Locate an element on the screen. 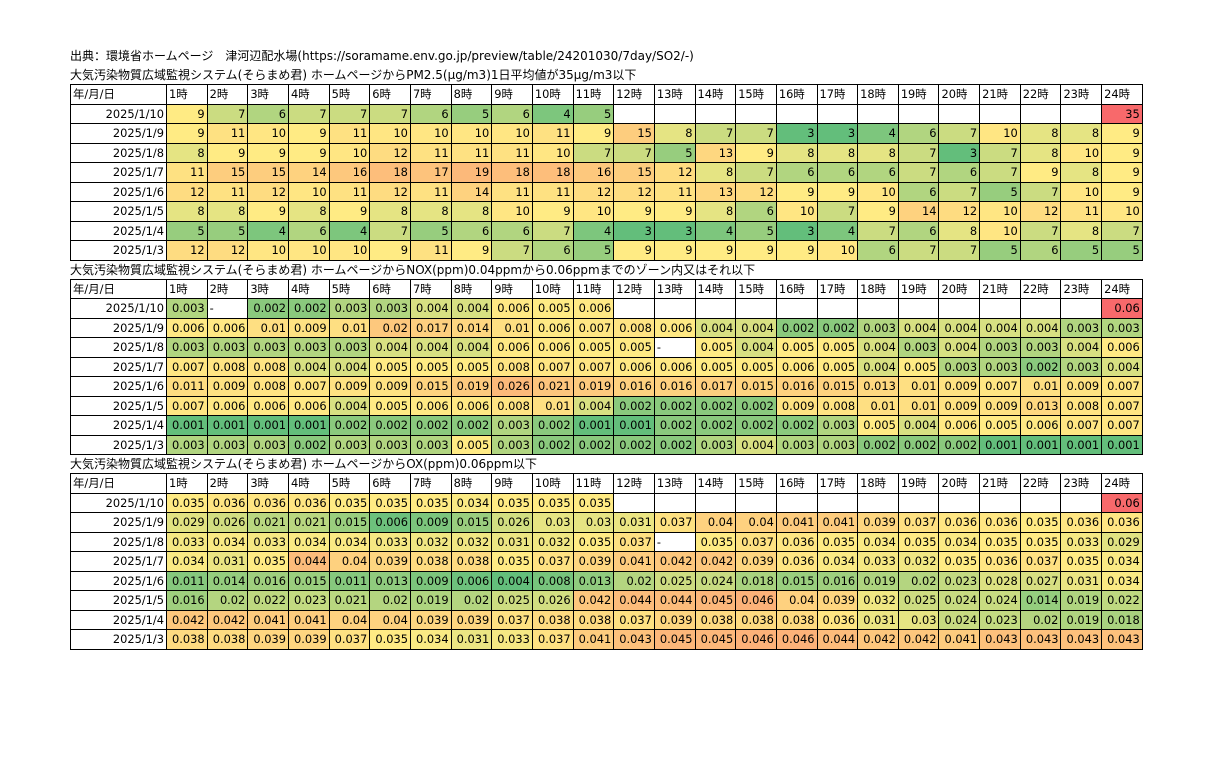 The image size is (1215, 781). hour-header-cell: 4時 is located at coordinates (308, 483).